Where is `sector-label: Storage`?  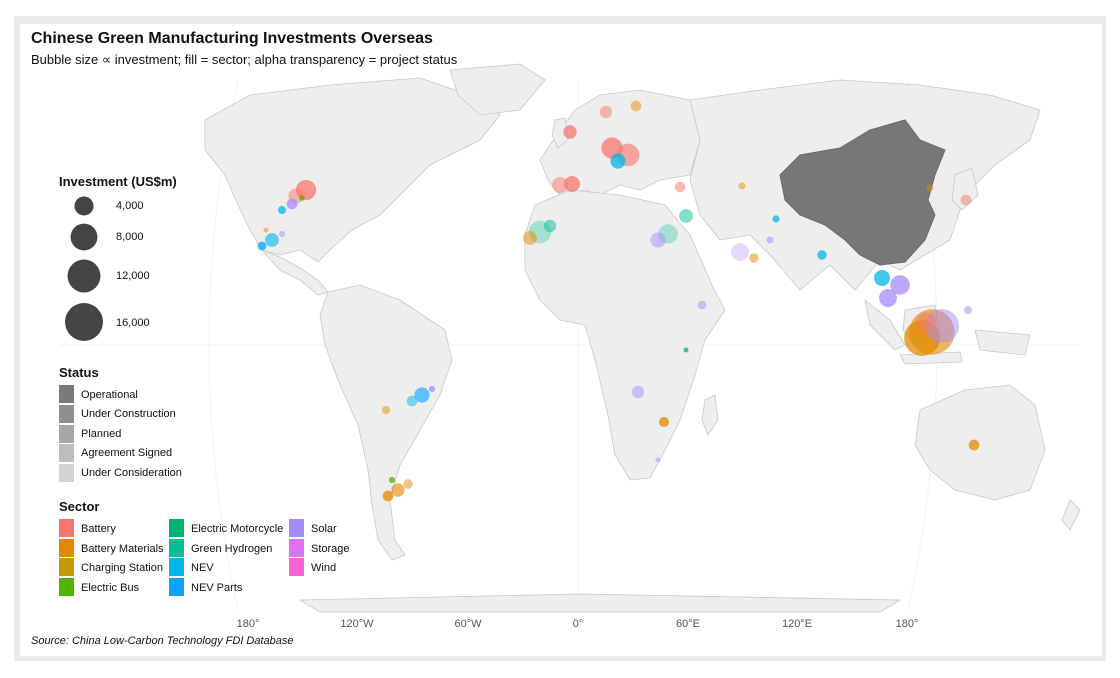
sector-label: Storage is located at coordinates (330, 549).